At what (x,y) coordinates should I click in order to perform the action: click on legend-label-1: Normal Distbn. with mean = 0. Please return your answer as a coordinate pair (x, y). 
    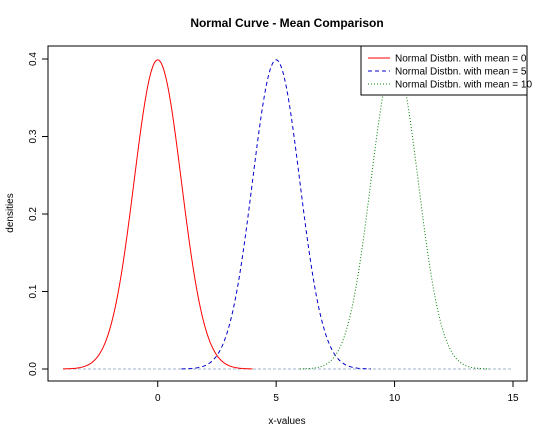
    Looking at the image, I should click on (461, 59).